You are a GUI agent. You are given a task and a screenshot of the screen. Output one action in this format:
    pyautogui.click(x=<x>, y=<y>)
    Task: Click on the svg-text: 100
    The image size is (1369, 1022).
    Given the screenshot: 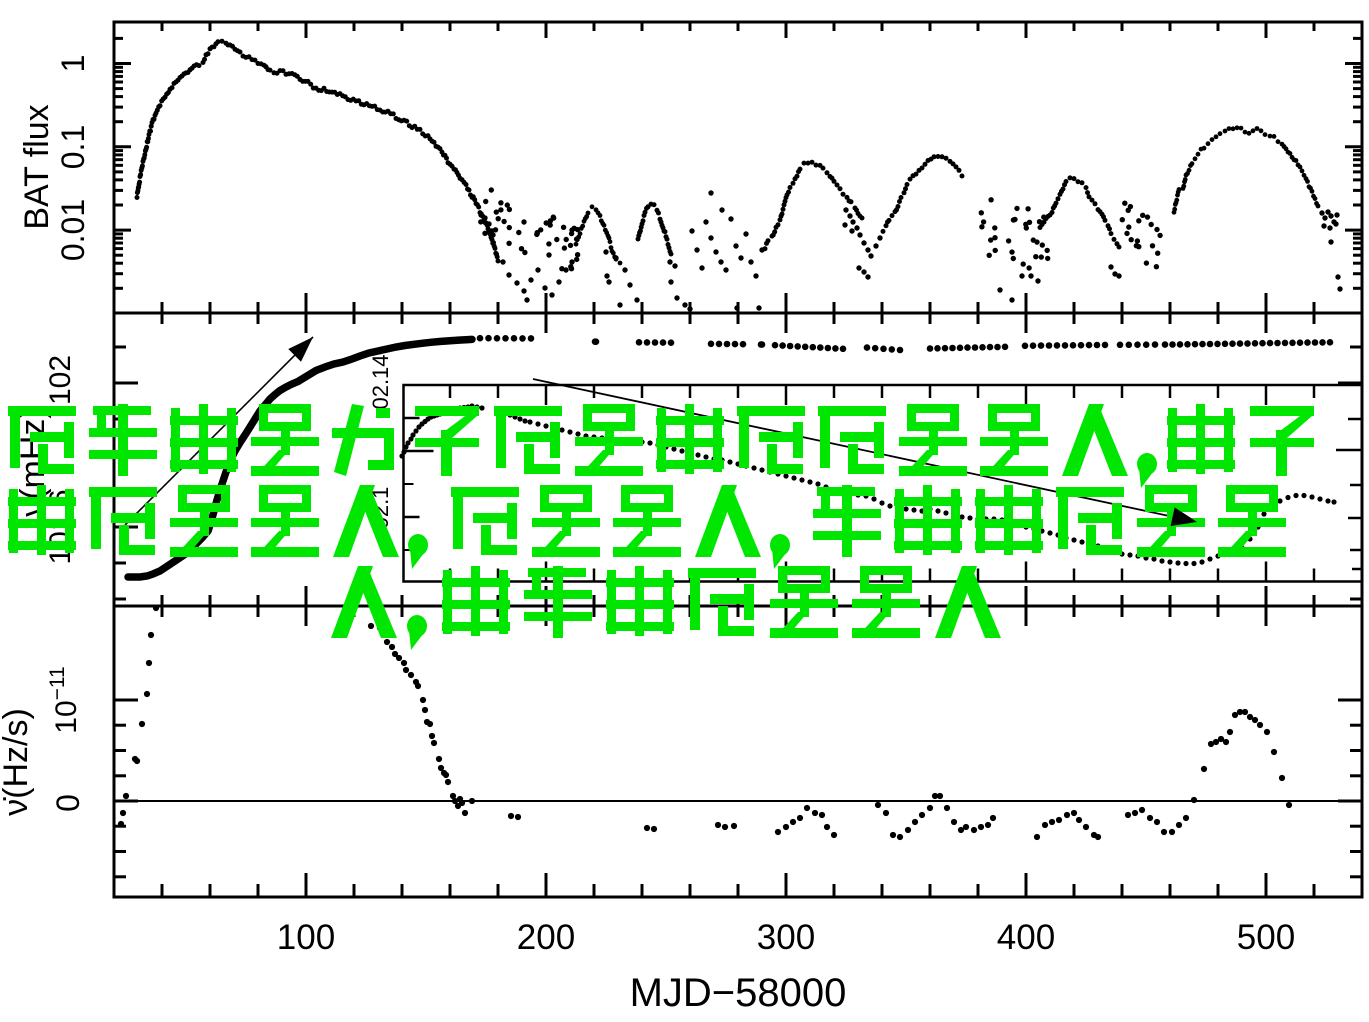 What is the action you would take?
    pyautogui.click(x=306, y=937)
    